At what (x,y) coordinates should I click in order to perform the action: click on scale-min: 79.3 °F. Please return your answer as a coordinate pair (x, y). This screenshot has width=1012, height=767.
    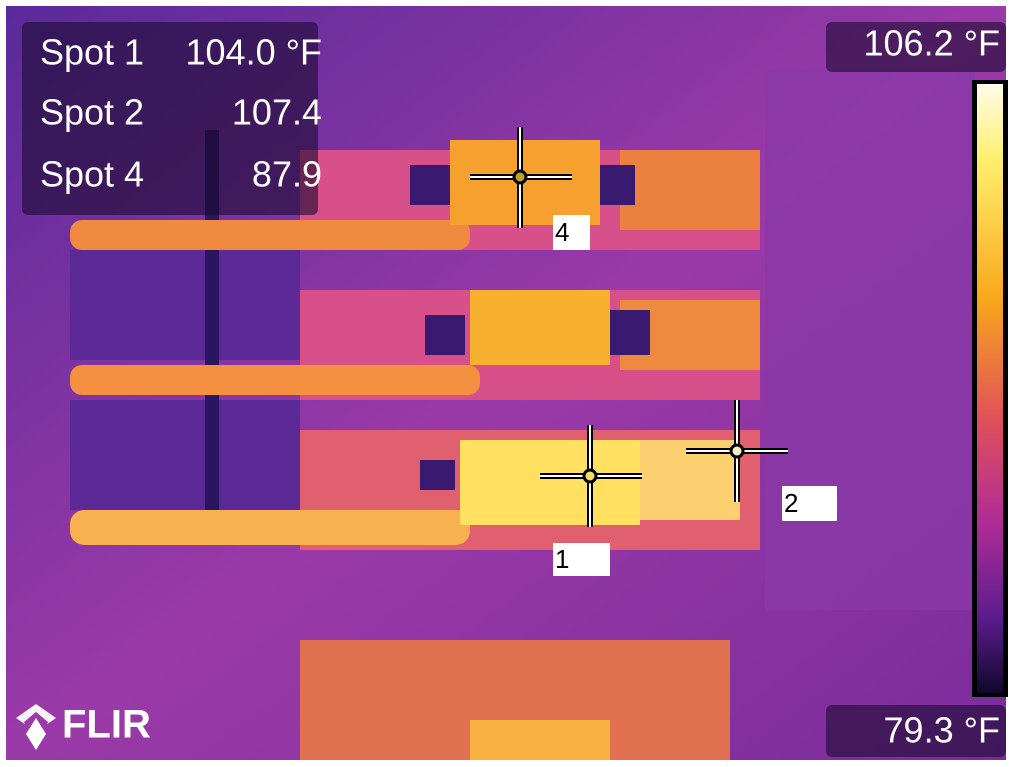
    Looking at the image, I should click on (942, 730).